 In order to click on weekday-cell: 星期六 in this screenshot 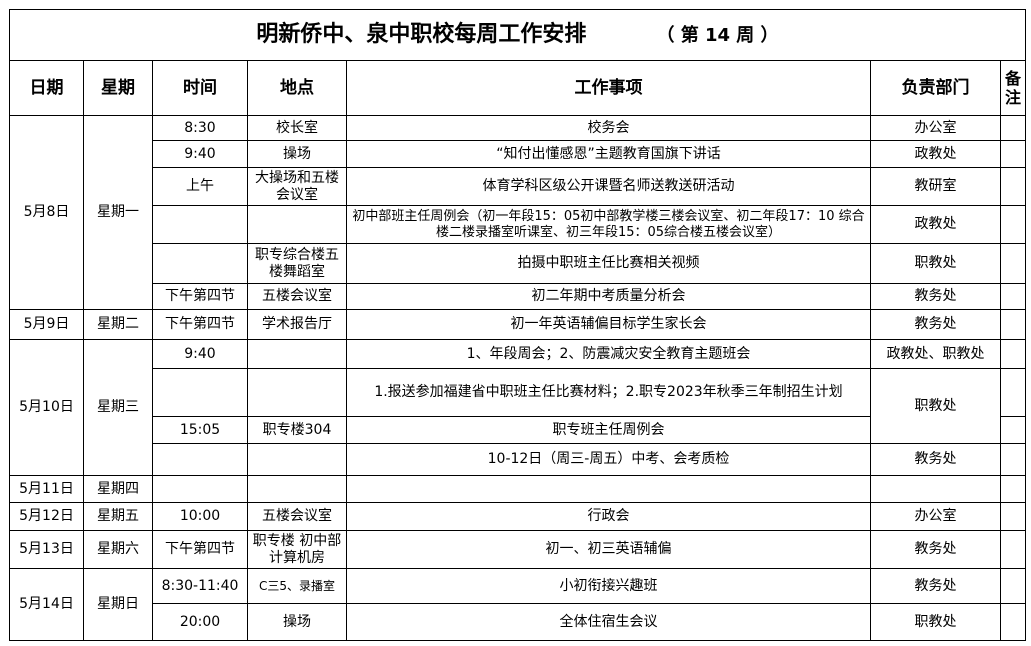, I will do `click(118, 549)`.